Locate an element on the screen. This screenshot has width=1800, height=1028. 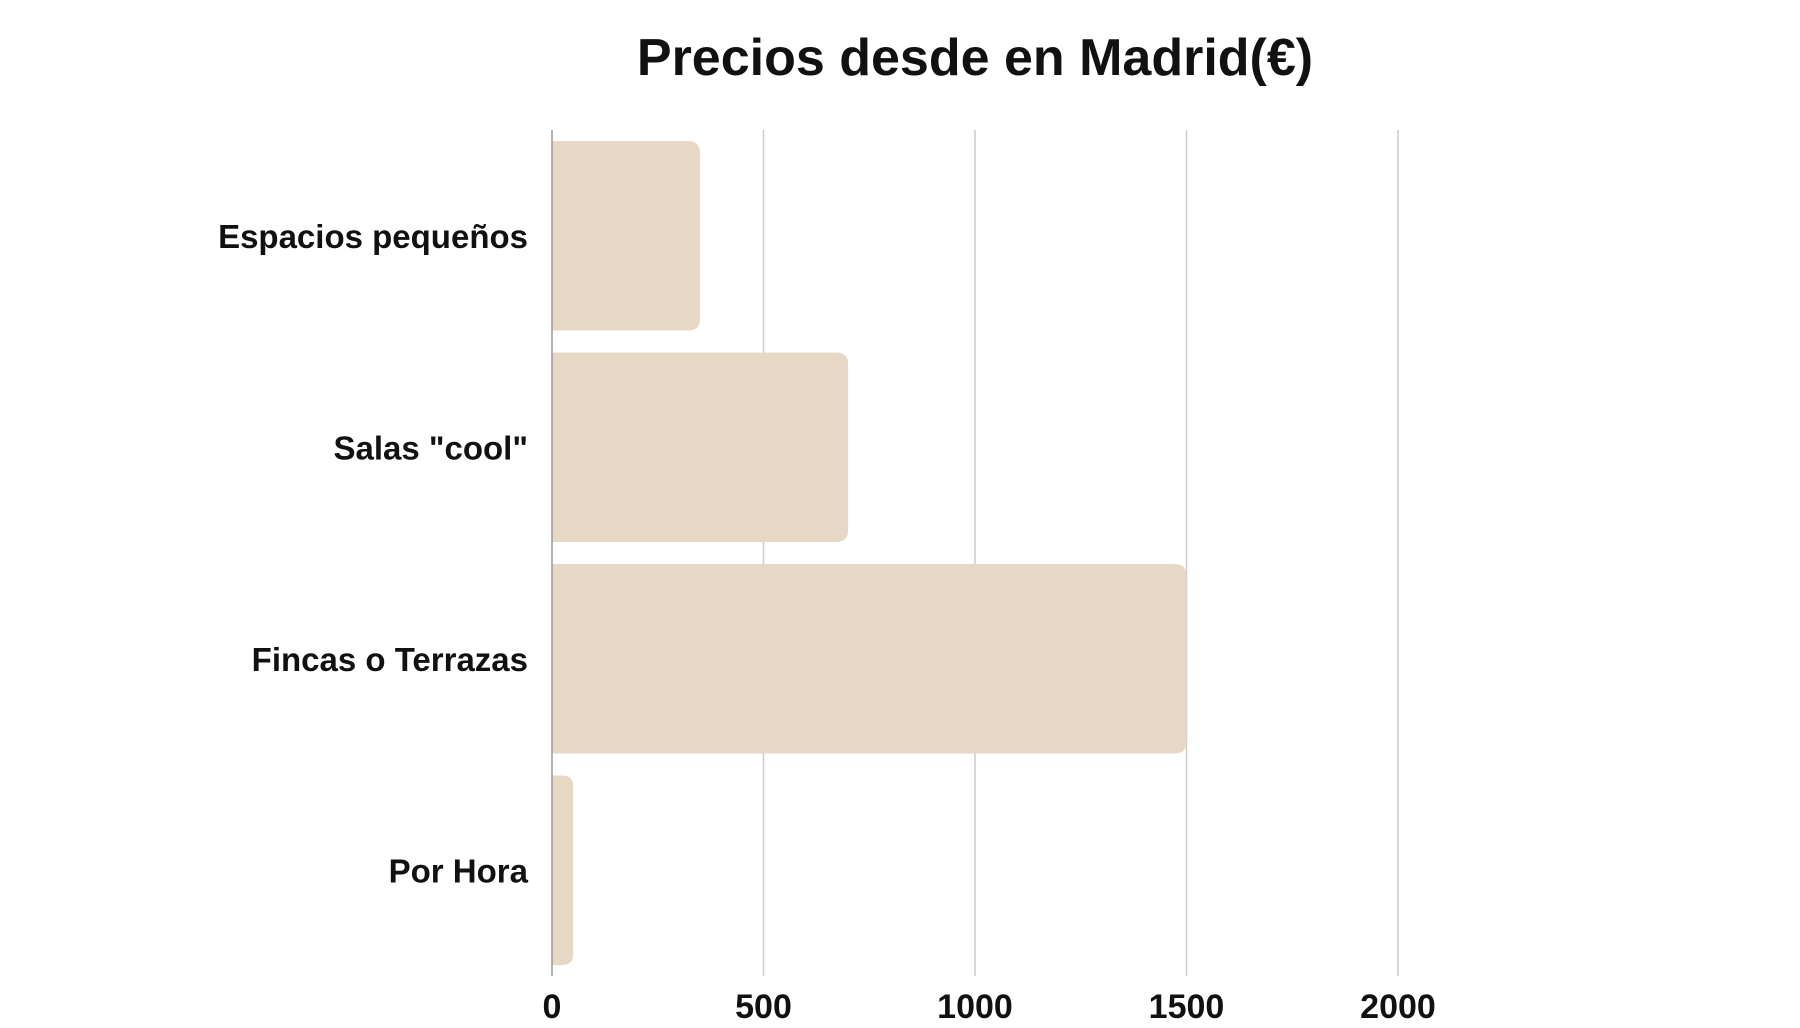
x-tick-labels: 0 500 1000 1500 2000 is located at coordinates (989, 1007).